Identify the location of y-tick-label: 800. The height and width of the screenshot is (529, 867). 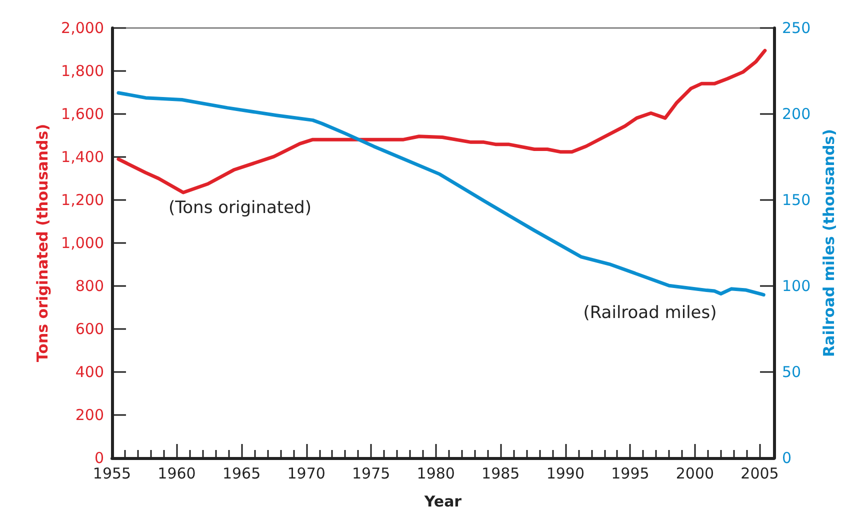
(89, 286).